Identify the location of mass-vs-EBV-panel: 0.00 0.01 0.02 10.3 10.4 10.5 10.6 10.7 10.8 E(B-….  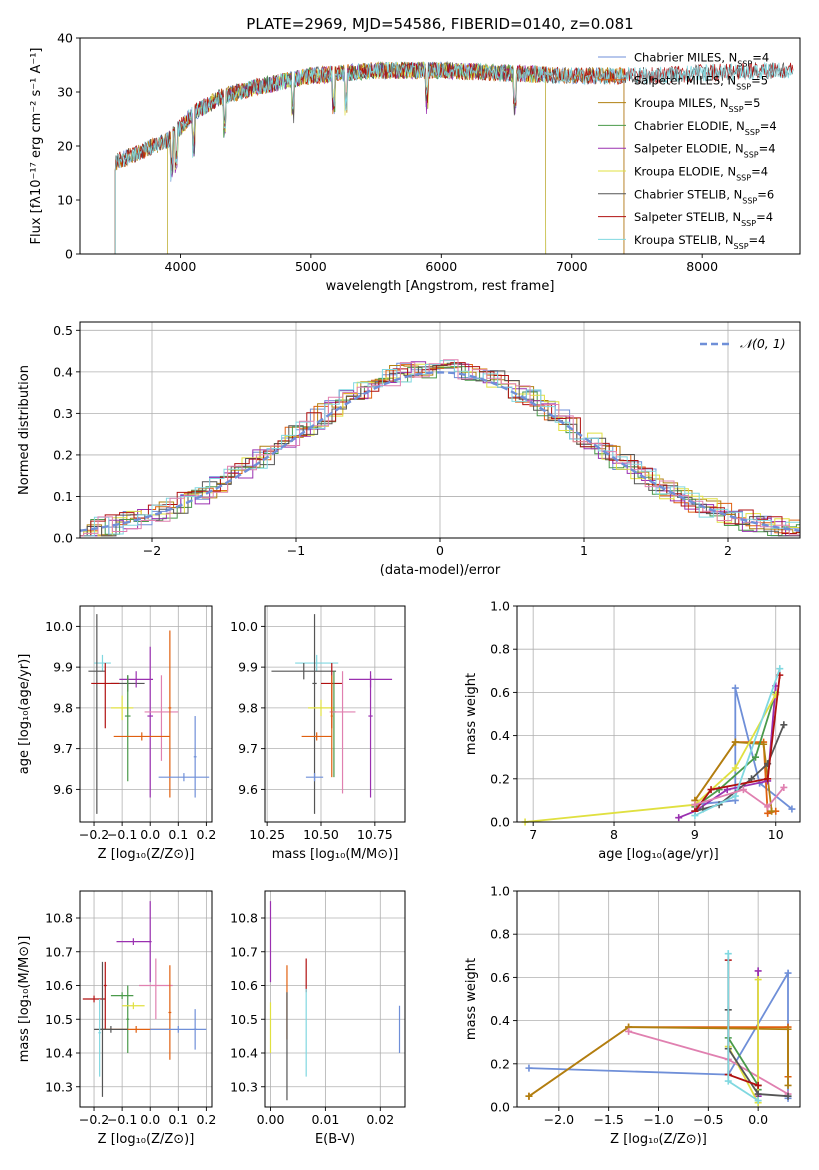
(318, 1018).